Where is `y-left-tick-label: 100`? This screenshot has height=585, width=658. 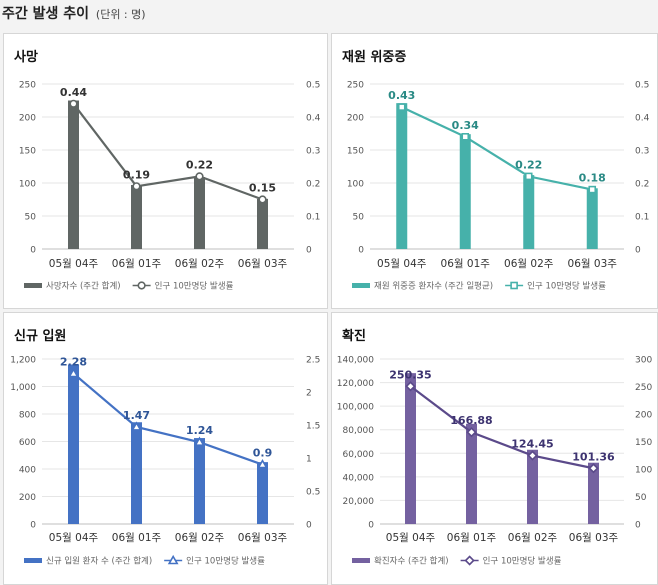
y-left-tick-label: 100 is located at coordinates (27, 185).